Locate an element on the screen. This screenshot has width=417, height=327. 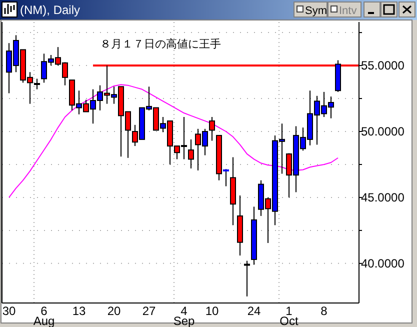
y-tick-label: 50.0000 is located at coordinates (383, 131).